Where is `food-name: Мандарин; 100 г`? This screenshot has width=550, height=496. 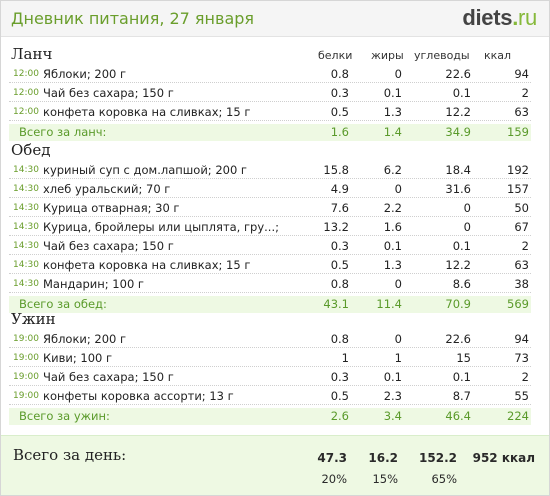
food-name: Мандарин; 100 г is located at coordinates (93, 284).